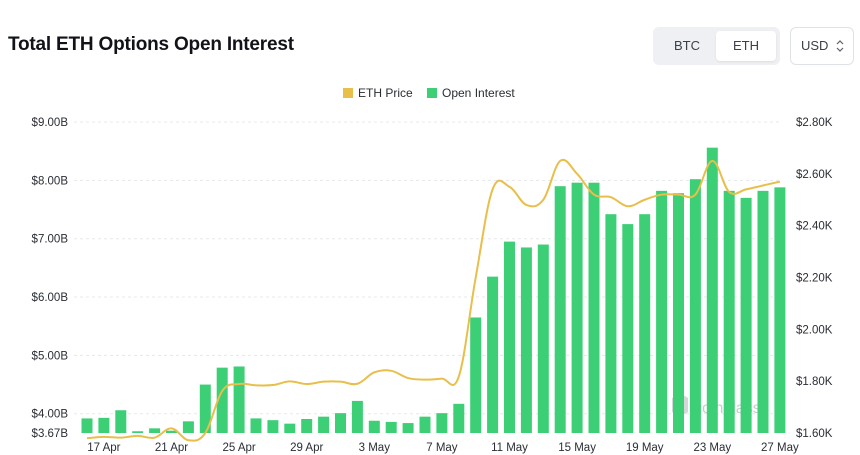 The width and height of the screenshot is (860, 455). What do you see at coordinates (814, 382) in the screenshot?
I see `y-right-tick-label: $1.80K` at bounding box center [814, 382].